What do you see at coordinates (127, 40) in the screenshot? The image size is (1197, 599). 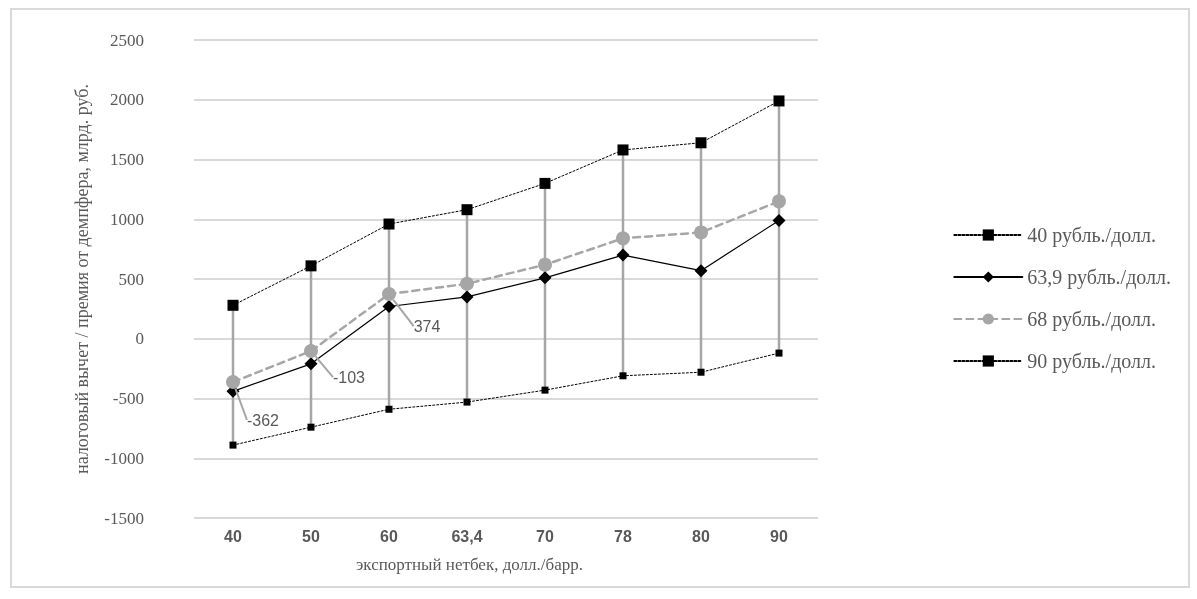 I see `y-tick-label: 2500` at bounding box center [127, 40].